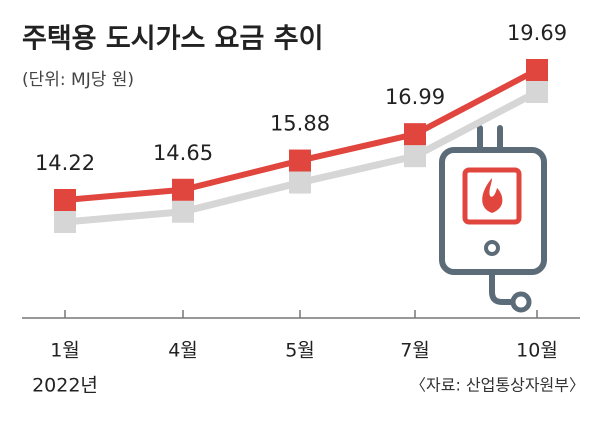  What do you see at coordinates (521, 302) in the screenshot?
I see `pipe-end` at bounding box center [521, 302].